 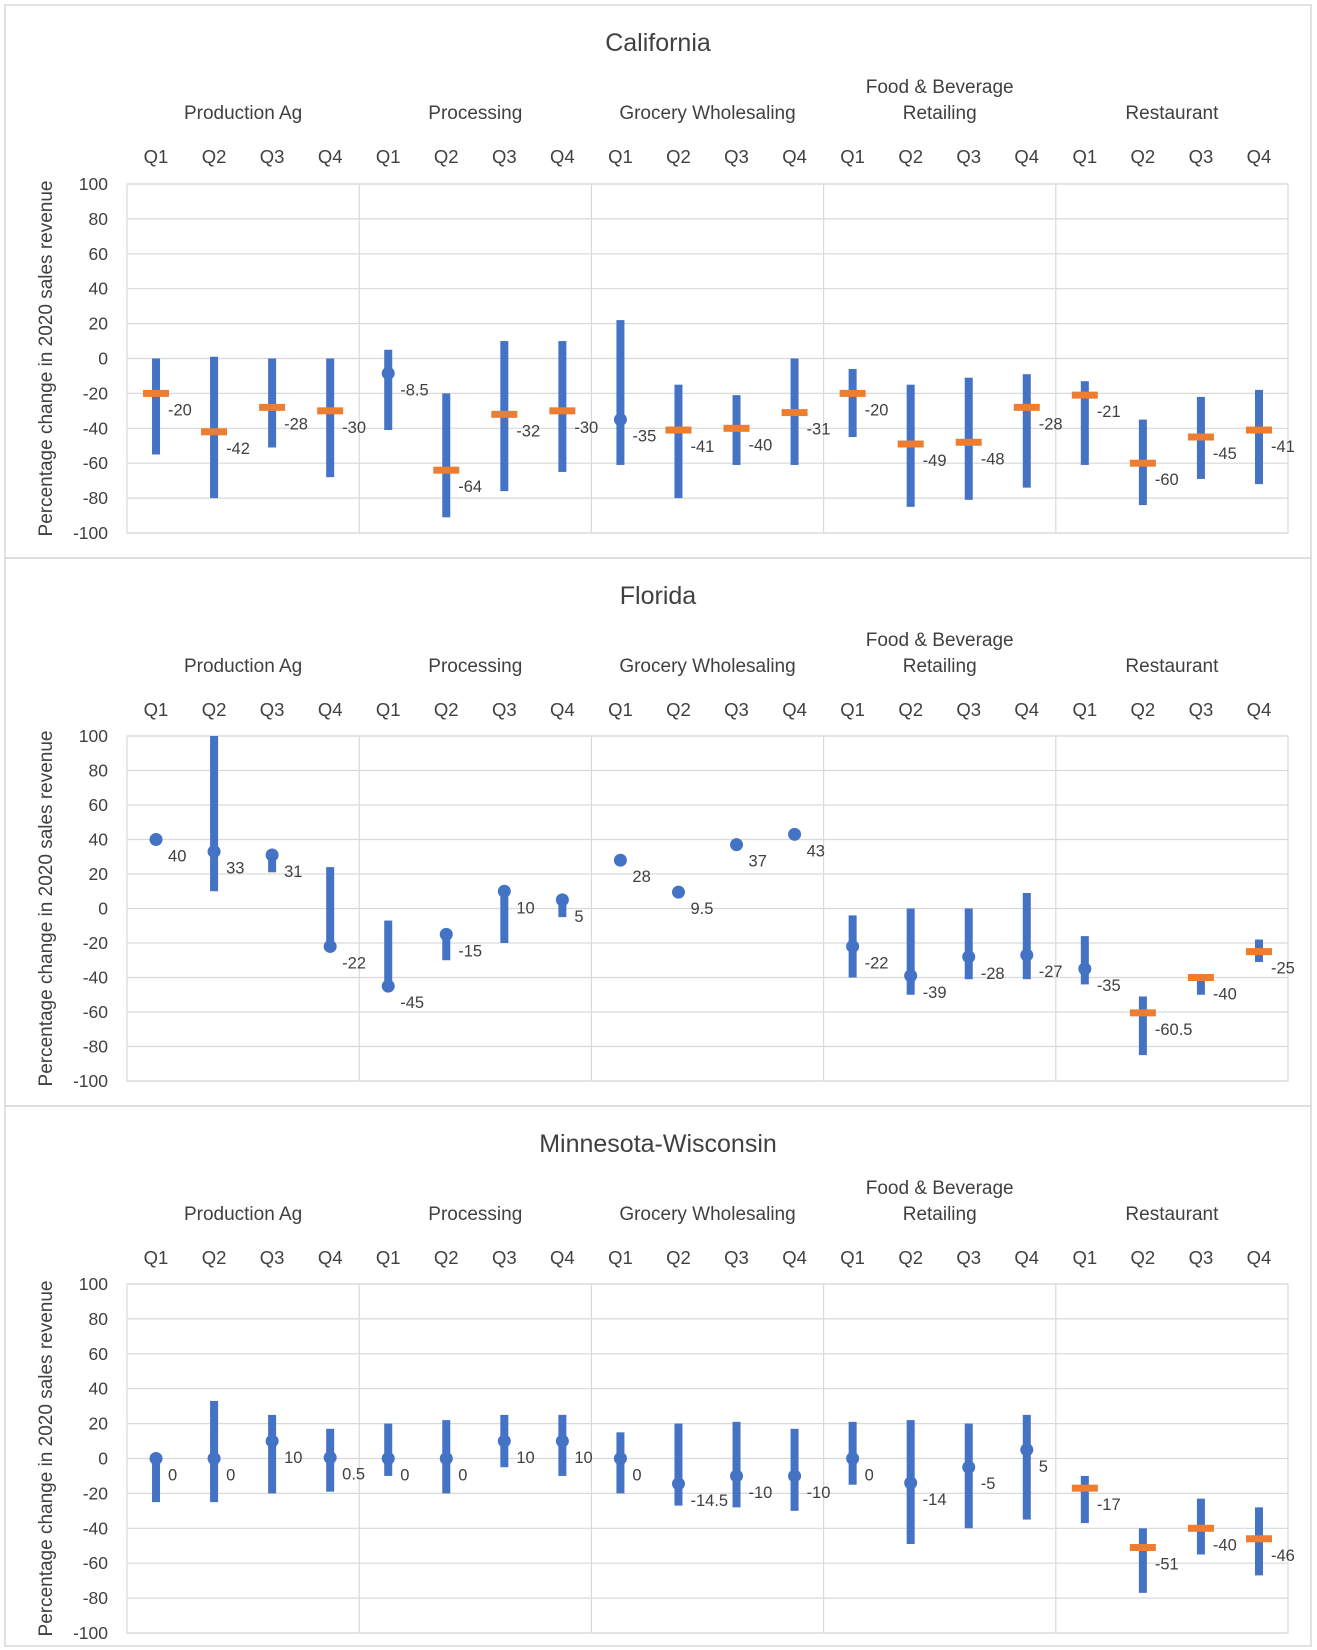 I want to click on data-label: -14.5, so click(x=709, y=1501).